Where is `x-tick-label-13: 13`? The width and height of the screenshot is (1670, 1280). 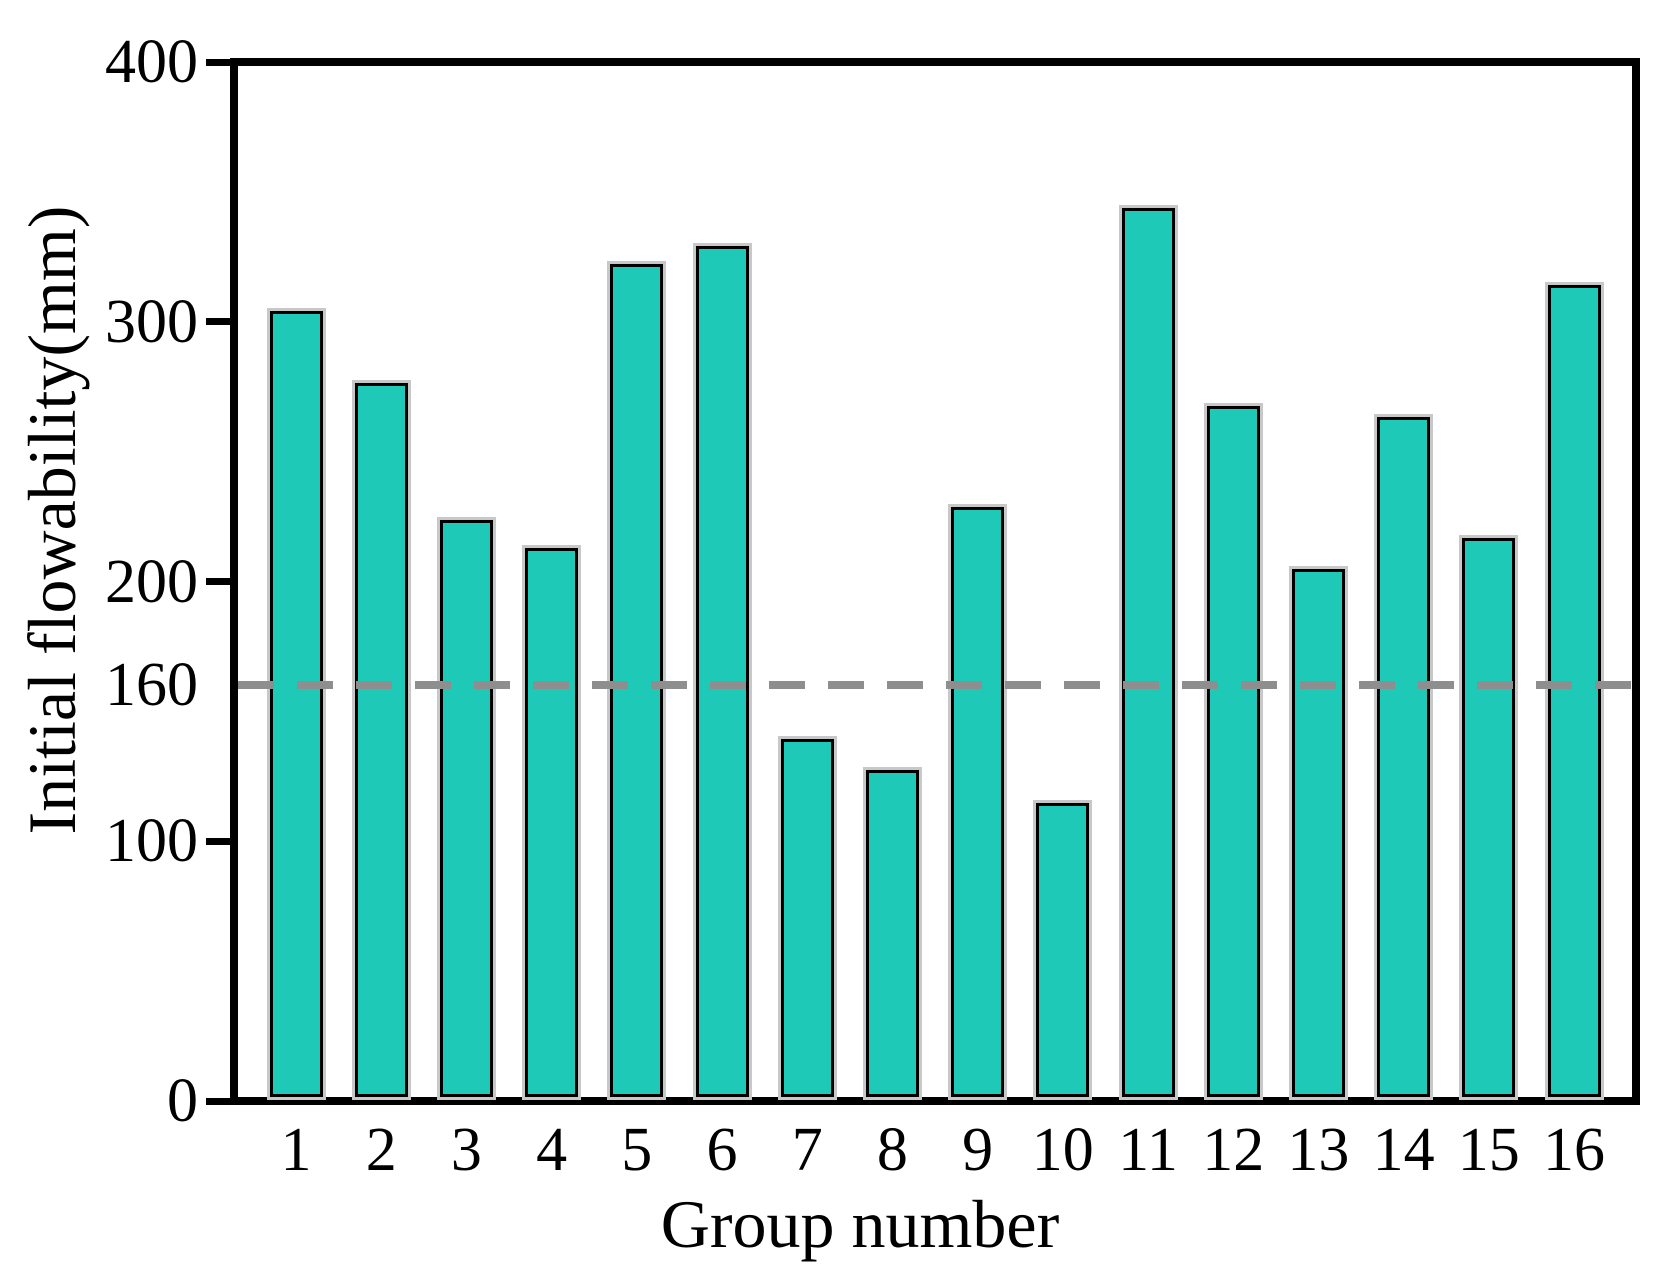
x-tick-label-13: 13 is located at coordinates (1318, 1150).